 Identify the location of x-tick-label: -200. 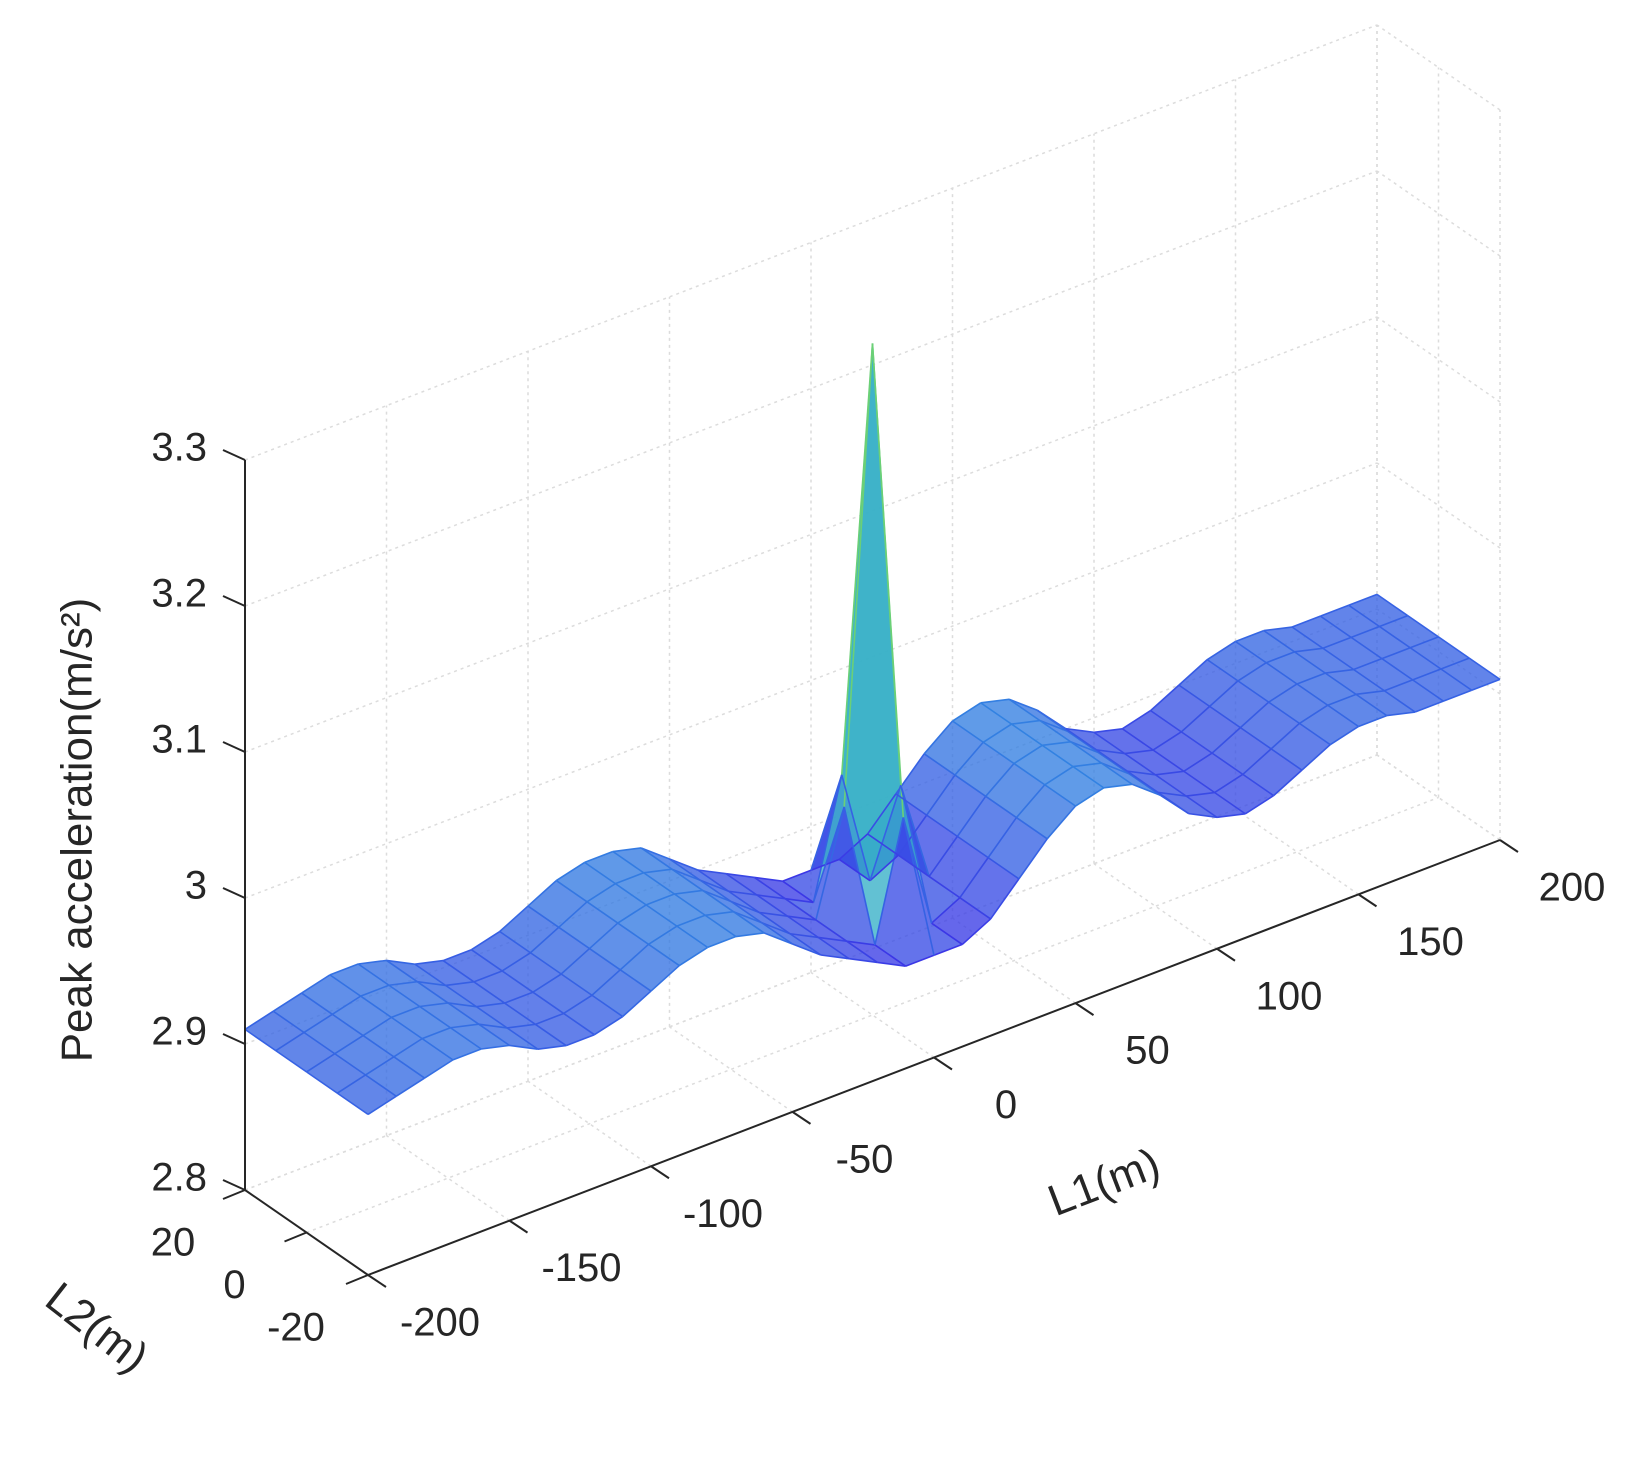
(440, 1323).